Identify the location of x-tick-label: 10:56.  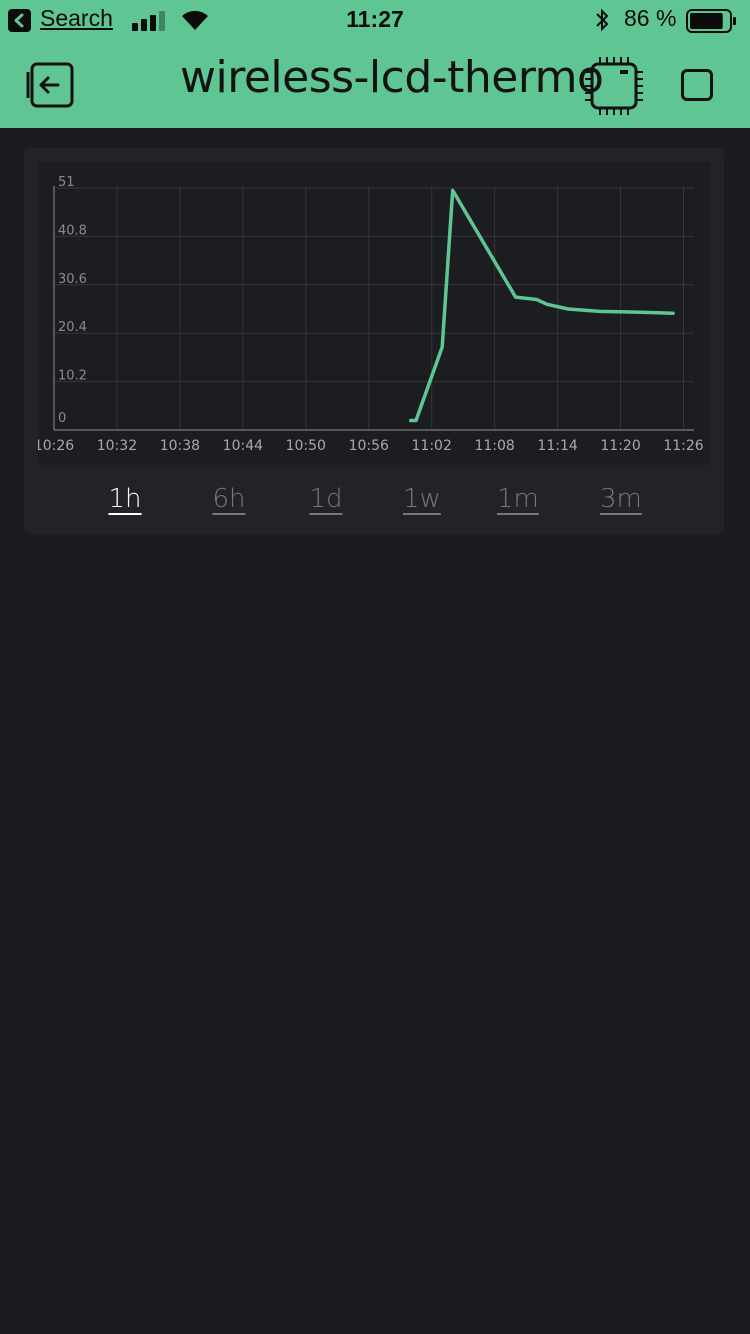
(369, 446).